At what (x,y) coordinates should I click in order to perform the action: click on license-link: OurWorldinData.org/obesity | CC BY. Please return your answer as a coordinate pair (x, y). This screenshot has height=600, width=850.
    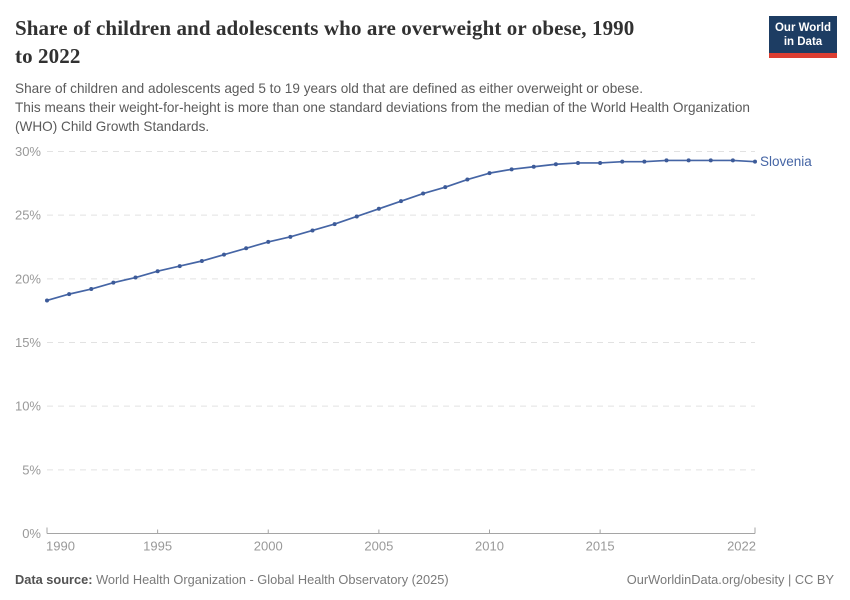
    Looking at the image, I should click on (730, 579).